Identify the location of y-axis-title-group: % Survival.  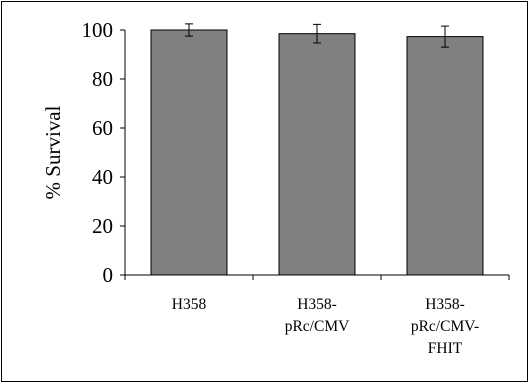
(53, 152).